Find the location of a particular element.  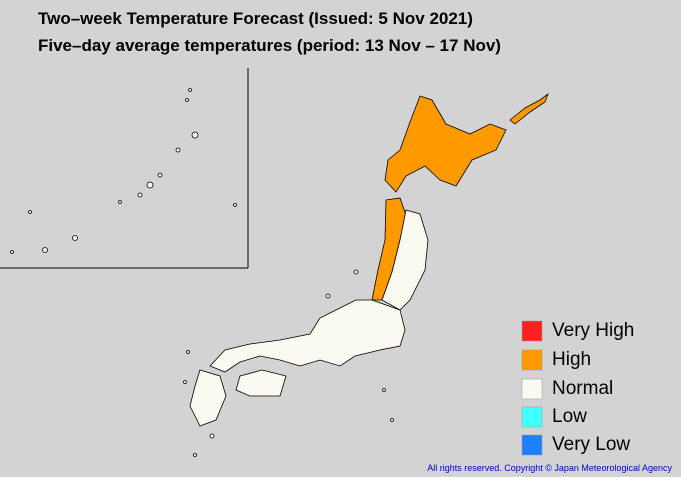

legend: Very High High Normal Low Very Low is located at coordinates (577, 388).